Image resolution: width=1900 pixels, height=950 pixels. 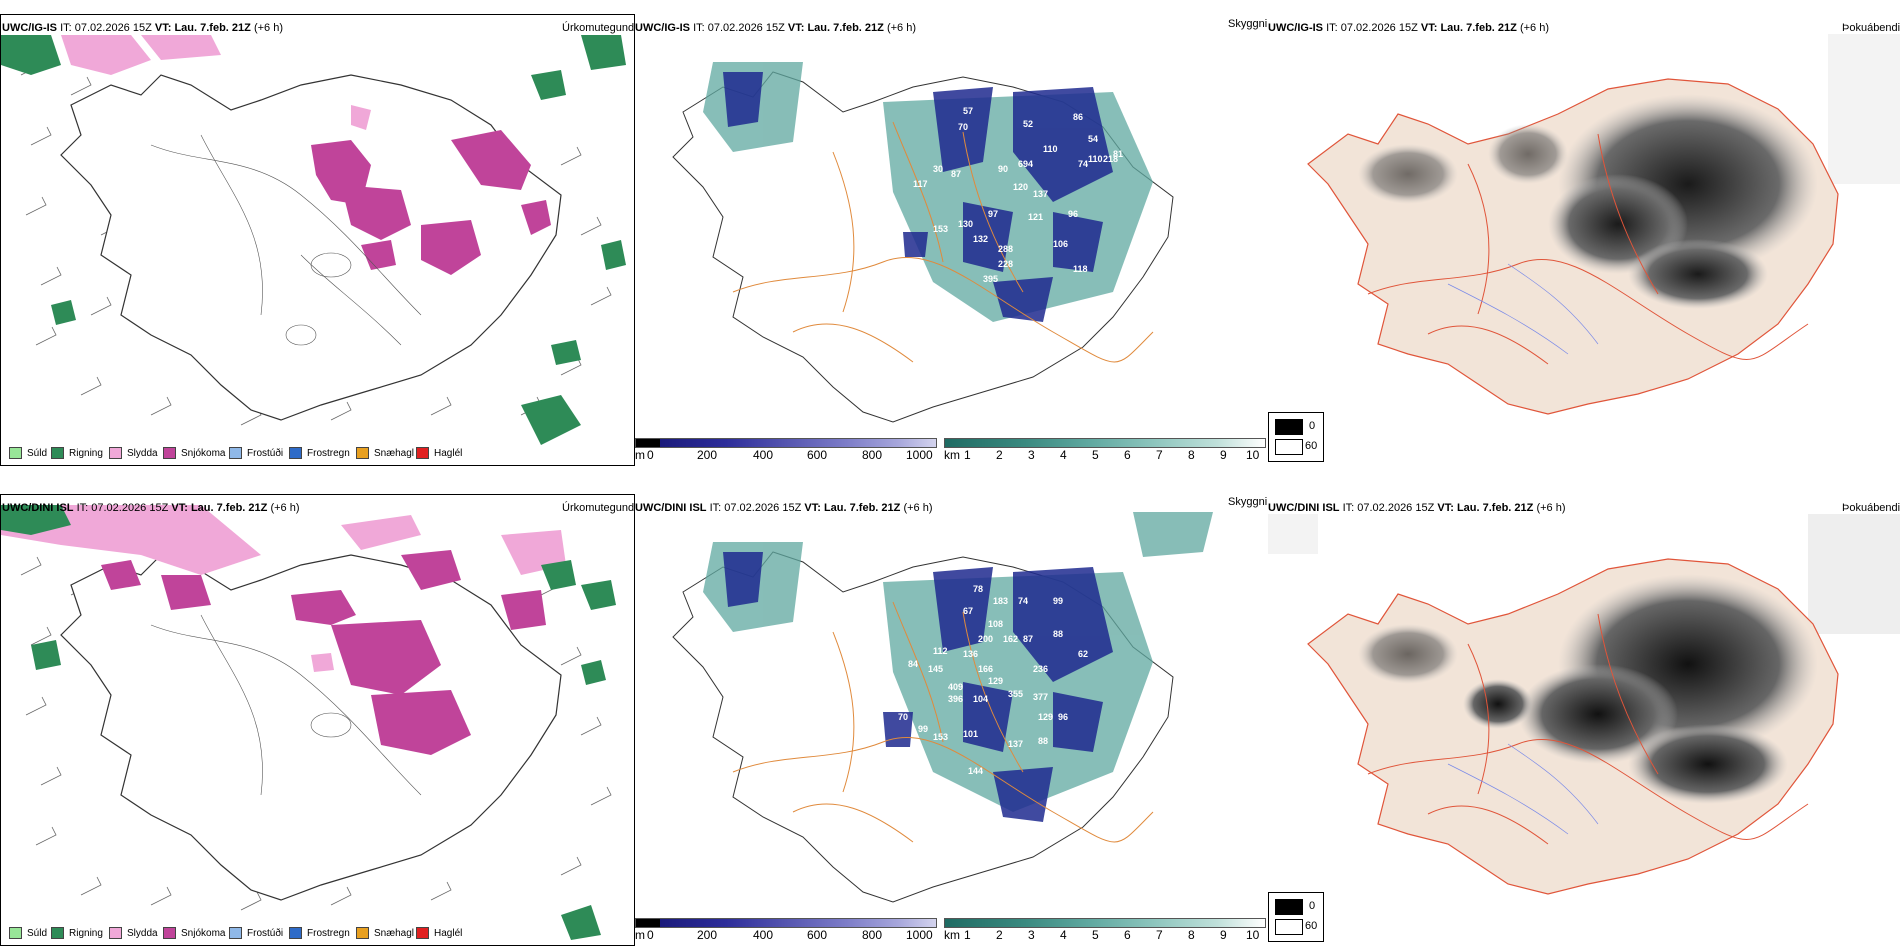 What do you see at coordinates (650, 455) in the screenshot?
I see `cloud-base-tick: 0` at bounding box center [650, 455].